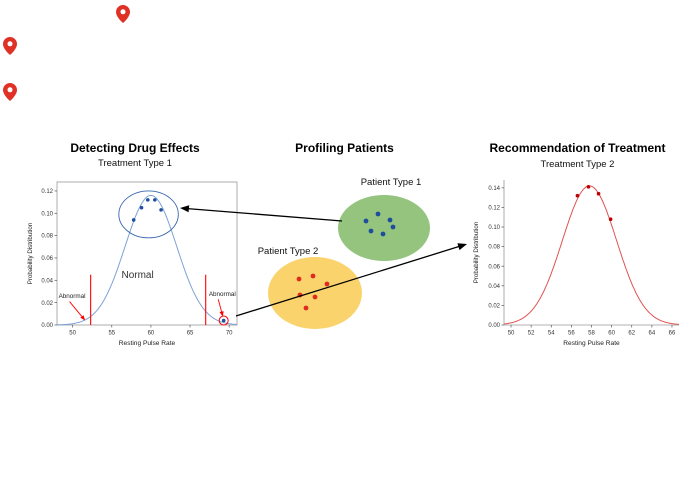 This screenshot has height=494, width=695. Describe the element at coordinates (111, 334) in the screenshot. I see `x-tick-label: 55` at that location.